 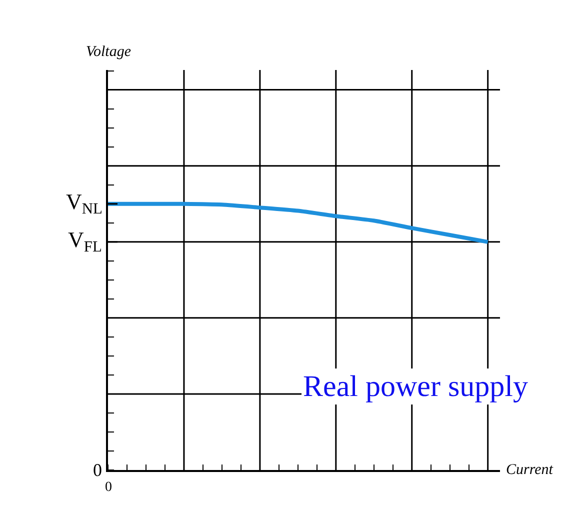 What do you see at coordinates (84, 203) in the screenshot?
I see `text: V$_{NL}$` at bounding box center [84, 203].